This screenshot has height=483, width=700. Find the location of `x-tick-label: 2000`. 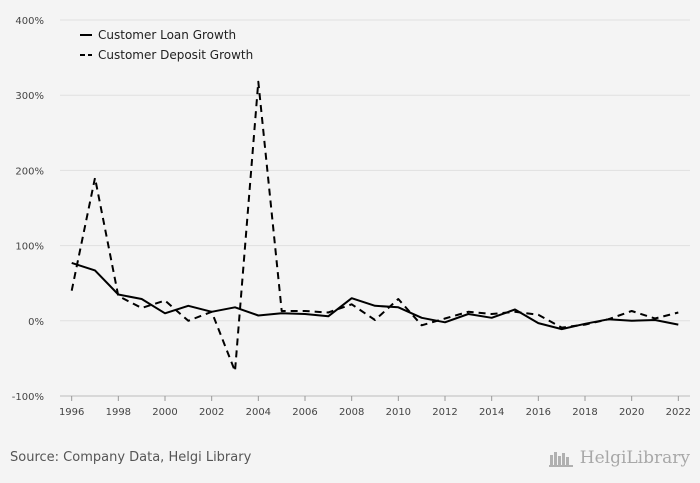

x-tick-label: 2000 is located at coordinates (164, 412).